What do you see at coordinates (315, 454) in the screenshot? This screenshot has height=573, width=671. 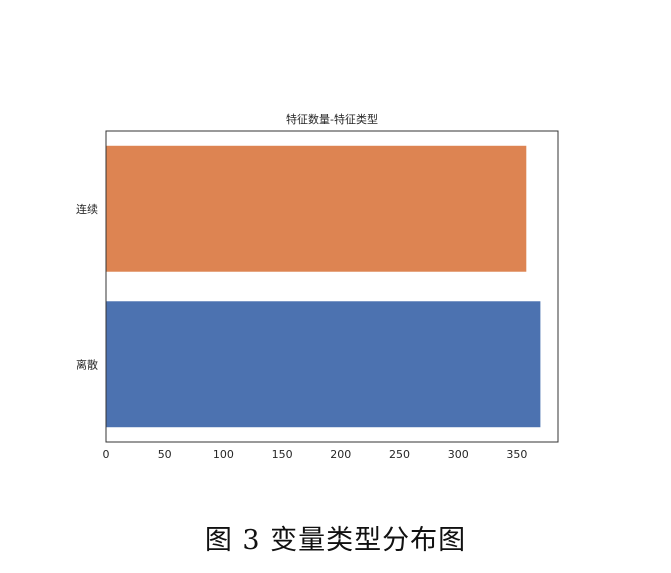 I see `x-axis-ticks: 0 50 100 150 200 250 300 350` at bounding box center [315, 454].